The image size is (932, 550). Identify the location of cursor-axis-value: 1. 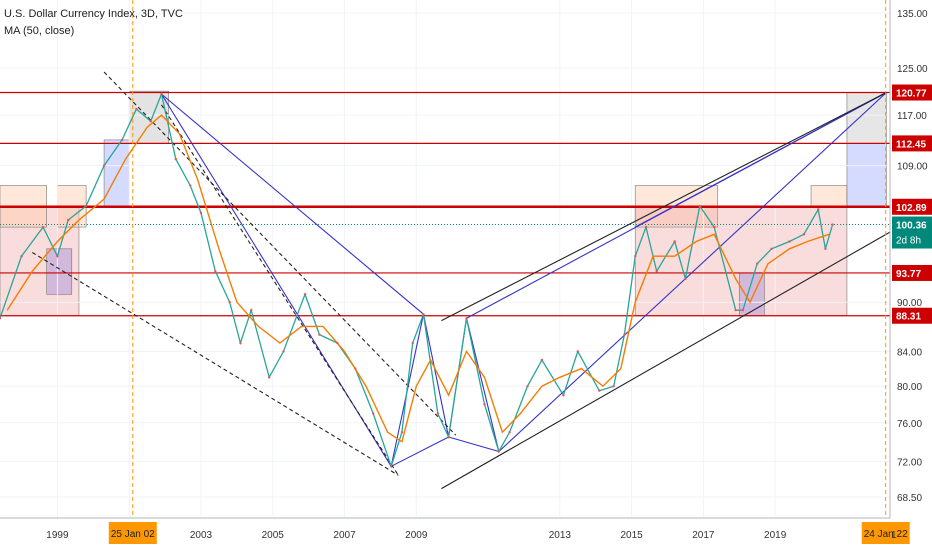
(894, 535).